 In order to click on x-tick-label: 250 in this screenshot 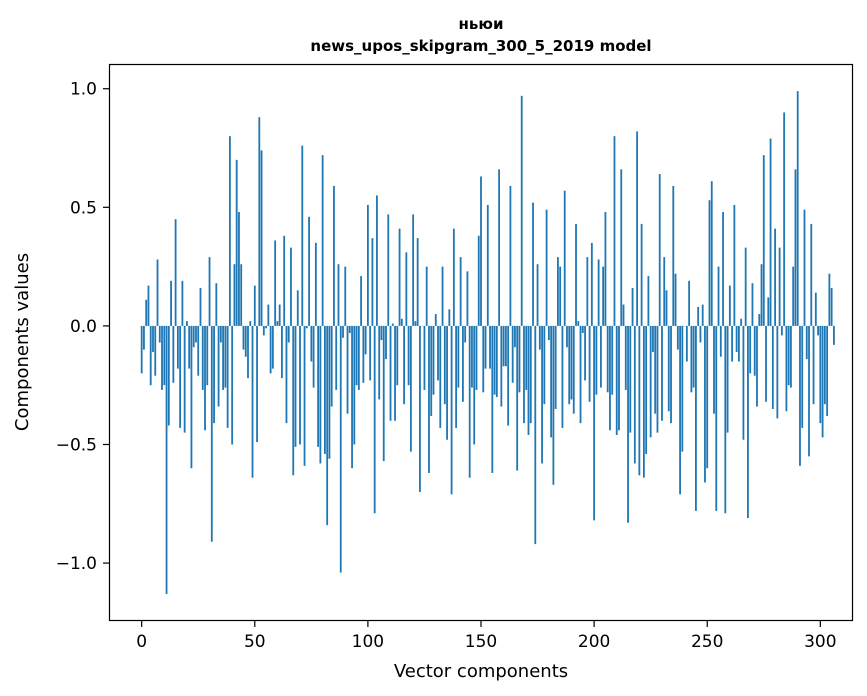, I will do `click(707, 642)`.